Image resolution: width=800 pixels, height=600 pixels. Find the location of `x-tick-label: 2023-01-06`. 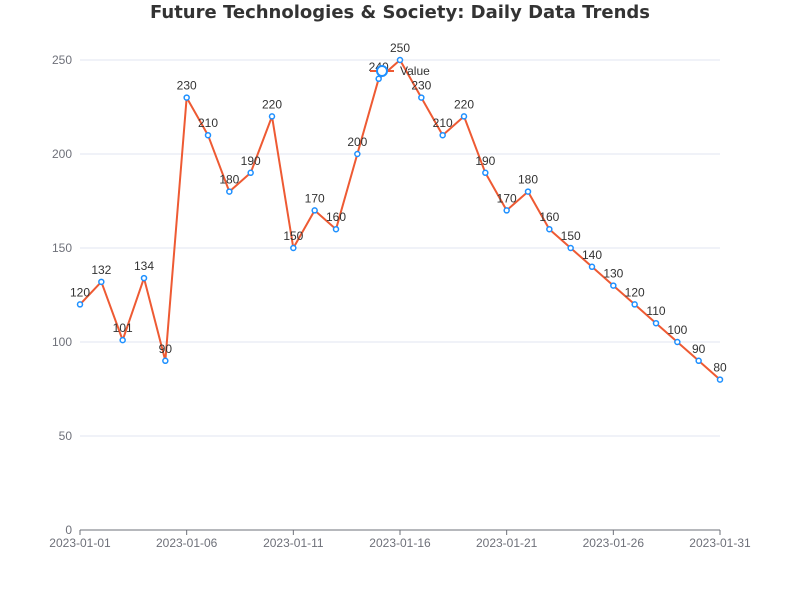

x-tick-label: 2023-01-06 is located at coordinates (187, 543).